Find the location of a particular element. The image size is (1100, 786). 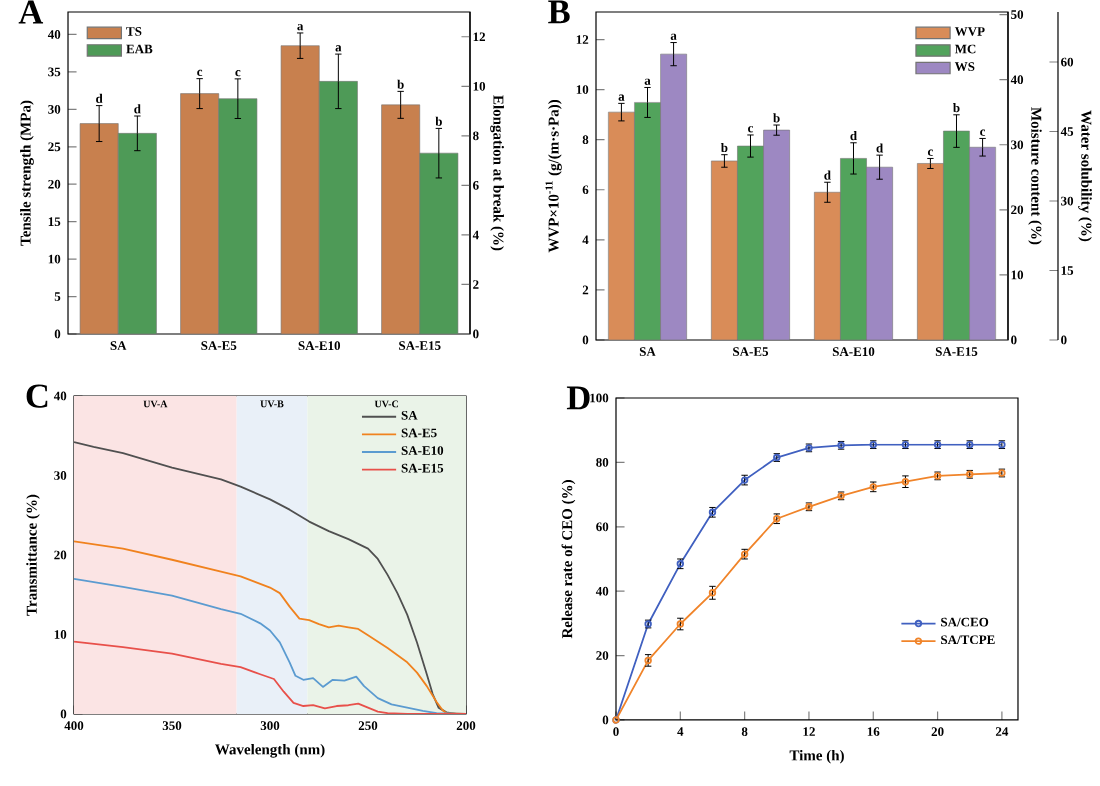

chart-title: D is located at coordinates (578, 398).